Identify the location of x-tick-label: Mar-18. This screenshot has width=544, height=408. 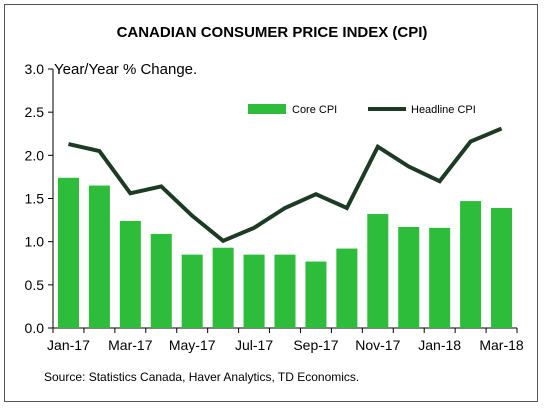
(501, 345).